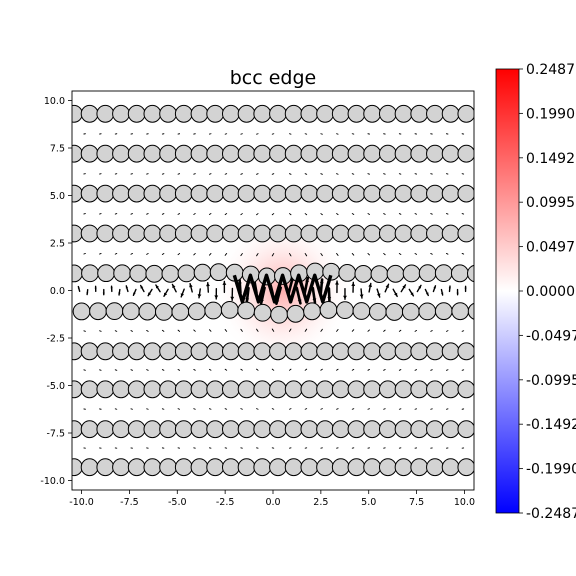 The image size is (576, 576). Describe the element at coordinates (550, 159) in the screenshot. I see `colorbar-tick-label: 0.1492` at that location.